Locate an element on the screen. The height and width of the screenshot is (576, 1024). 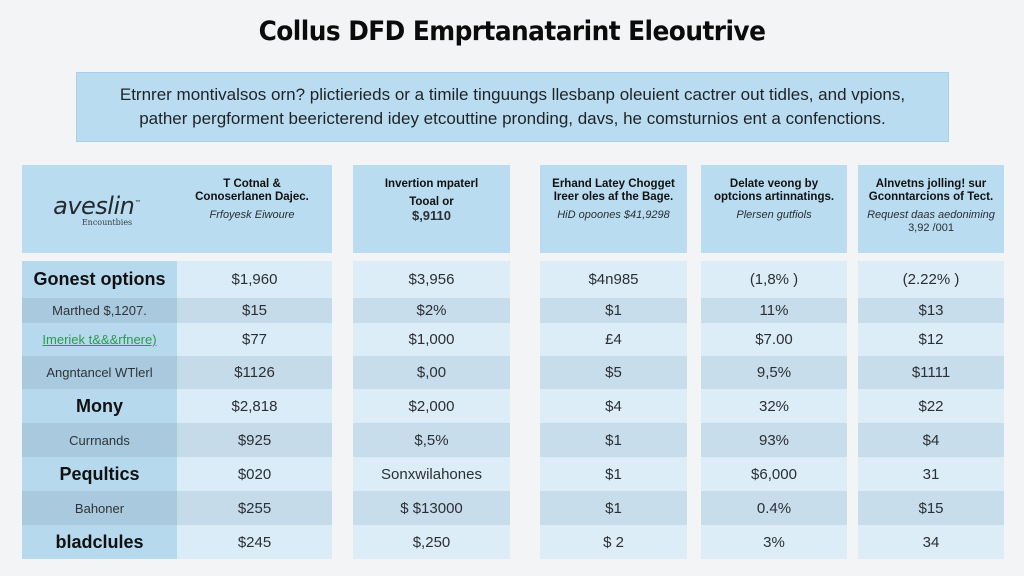
table-cell: $2,818 is located at coordinates (254, 406).